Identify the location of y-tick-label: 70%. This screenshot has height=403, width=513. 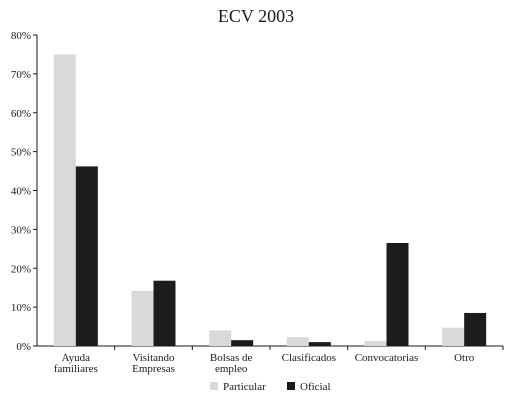
(21, 75).